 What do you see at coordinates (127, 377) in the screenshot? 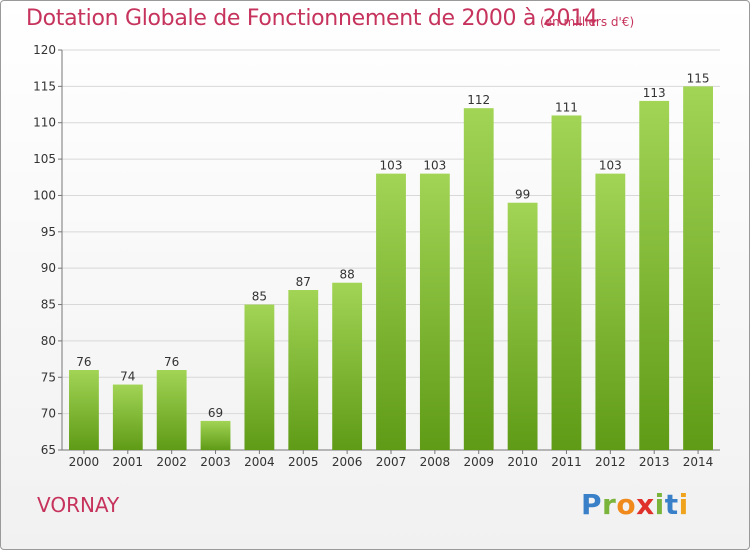
I see `data-label: 74` at bounding box center [127, 377].